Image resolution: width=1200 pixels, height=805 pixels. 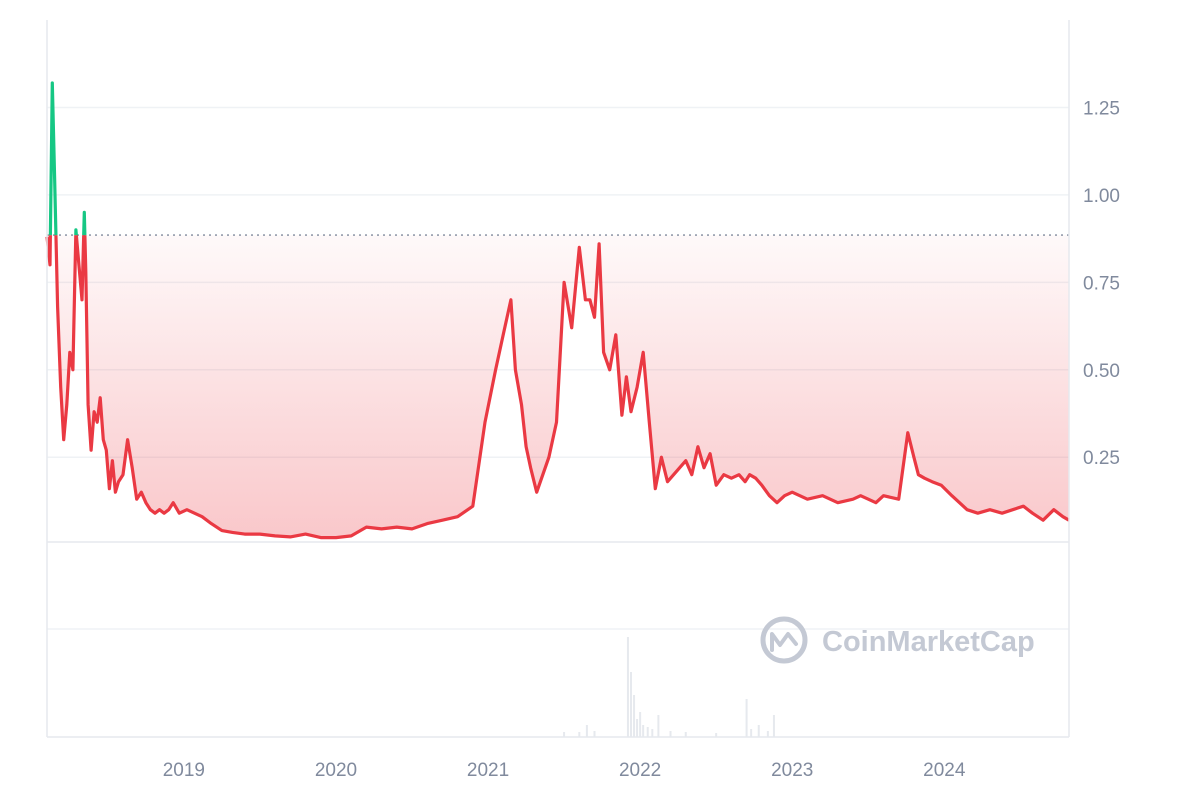 I want to click on x-axis-ticks: 2019 2020 2021 2022 2023 2024, so click(x=564, y=770).